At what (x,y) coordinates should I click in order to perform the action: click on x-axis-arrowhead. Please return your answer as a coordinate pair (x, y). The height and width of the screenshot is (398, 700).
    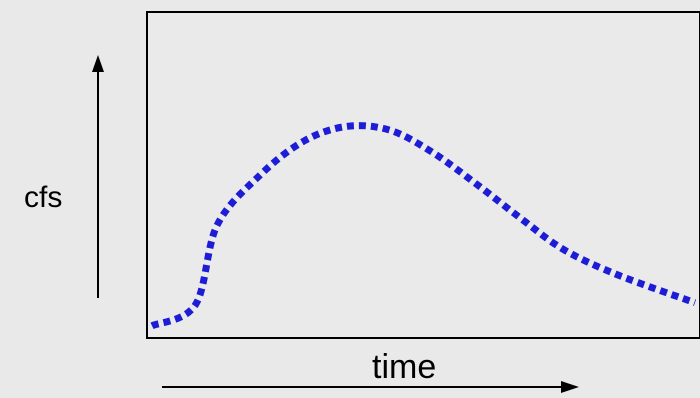
    Looking at the image, I should click on (570, 387).